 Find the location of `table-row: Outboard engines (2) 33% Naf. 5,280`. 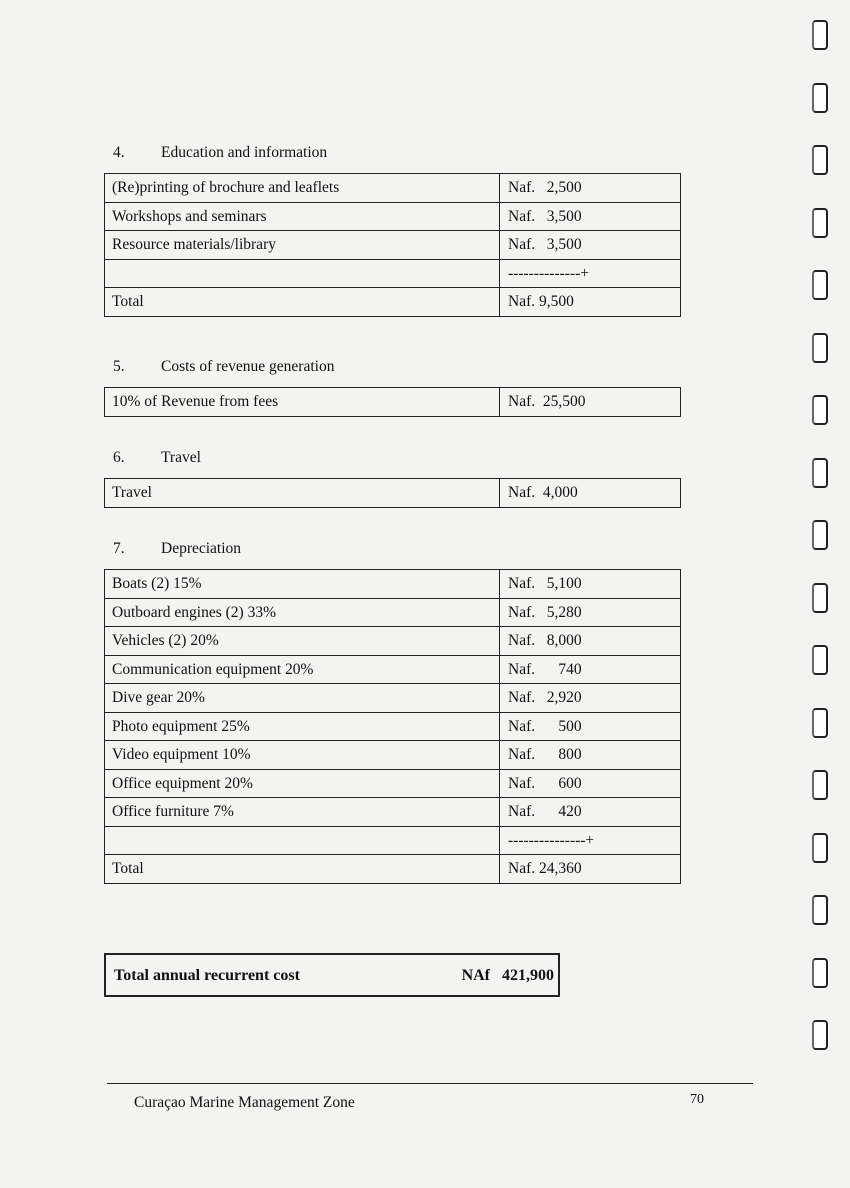

table-row: Outboard engines (2) 33% Naf. 5,280 is located at coordinates (392, 612).